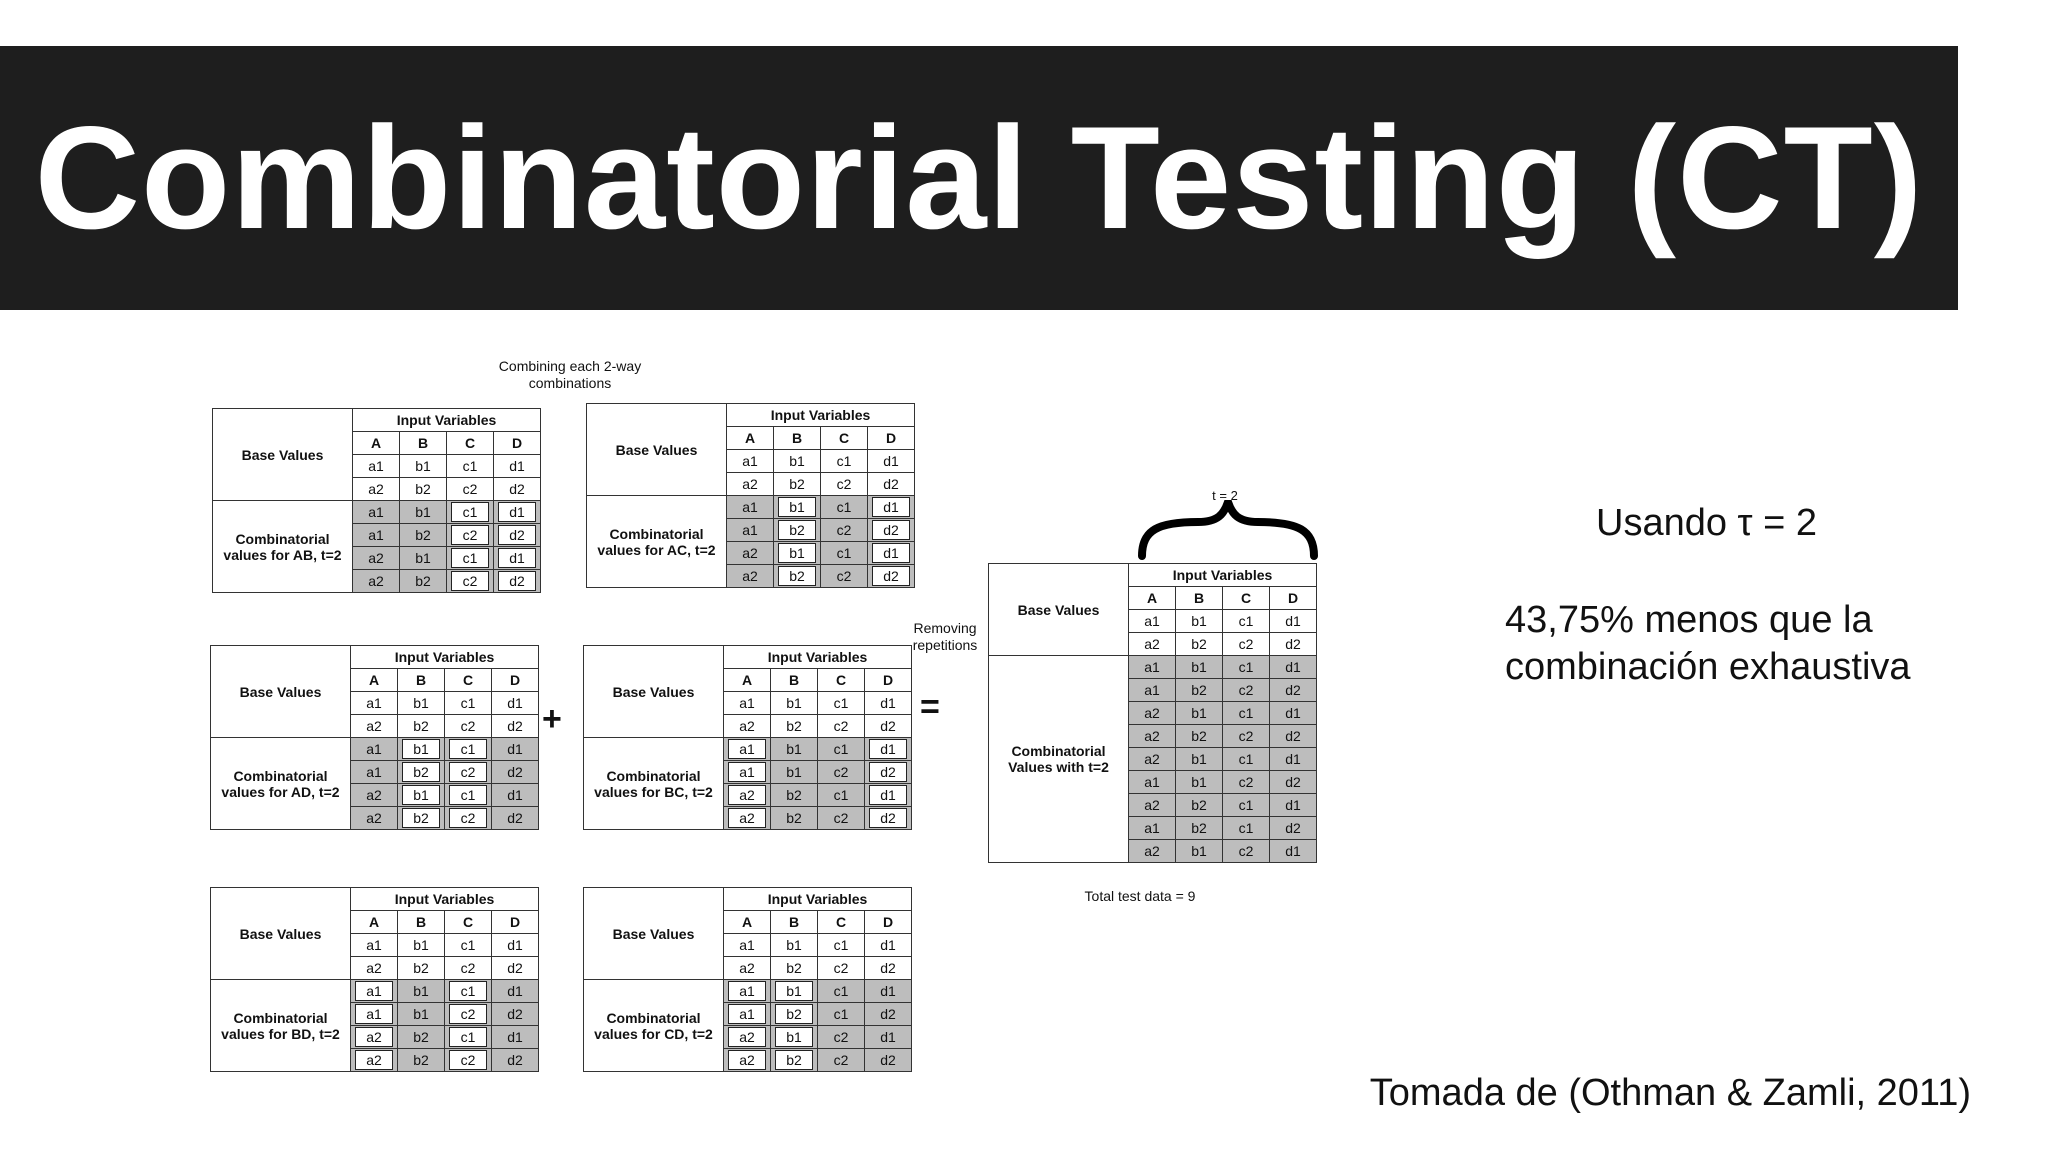  Describe the element at coordinates (748, 818) in the screenshot. I see `table-row: a2 b2 c2 d2` at that location.